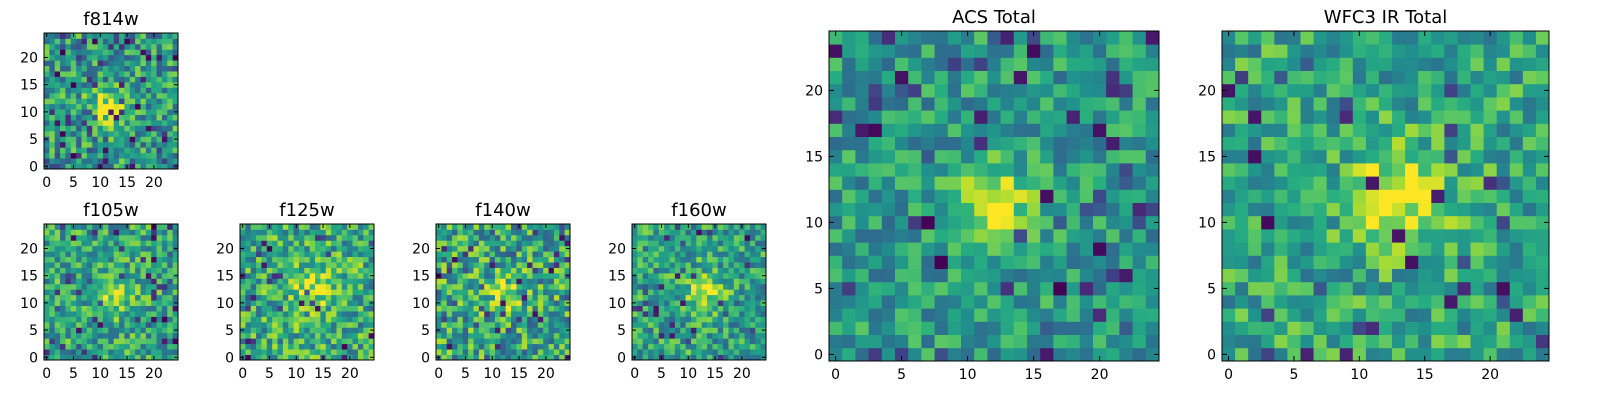  I want to click on y-tick-label: 15, so click(225, 277).